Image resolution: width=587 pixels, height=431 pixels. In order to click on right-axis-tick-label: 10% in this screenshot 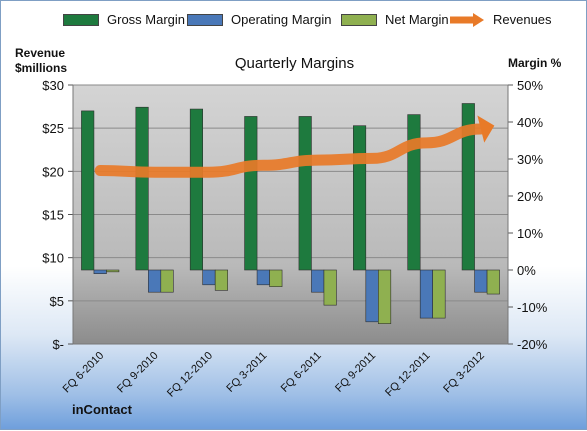, I will do `click(530, 233)`.